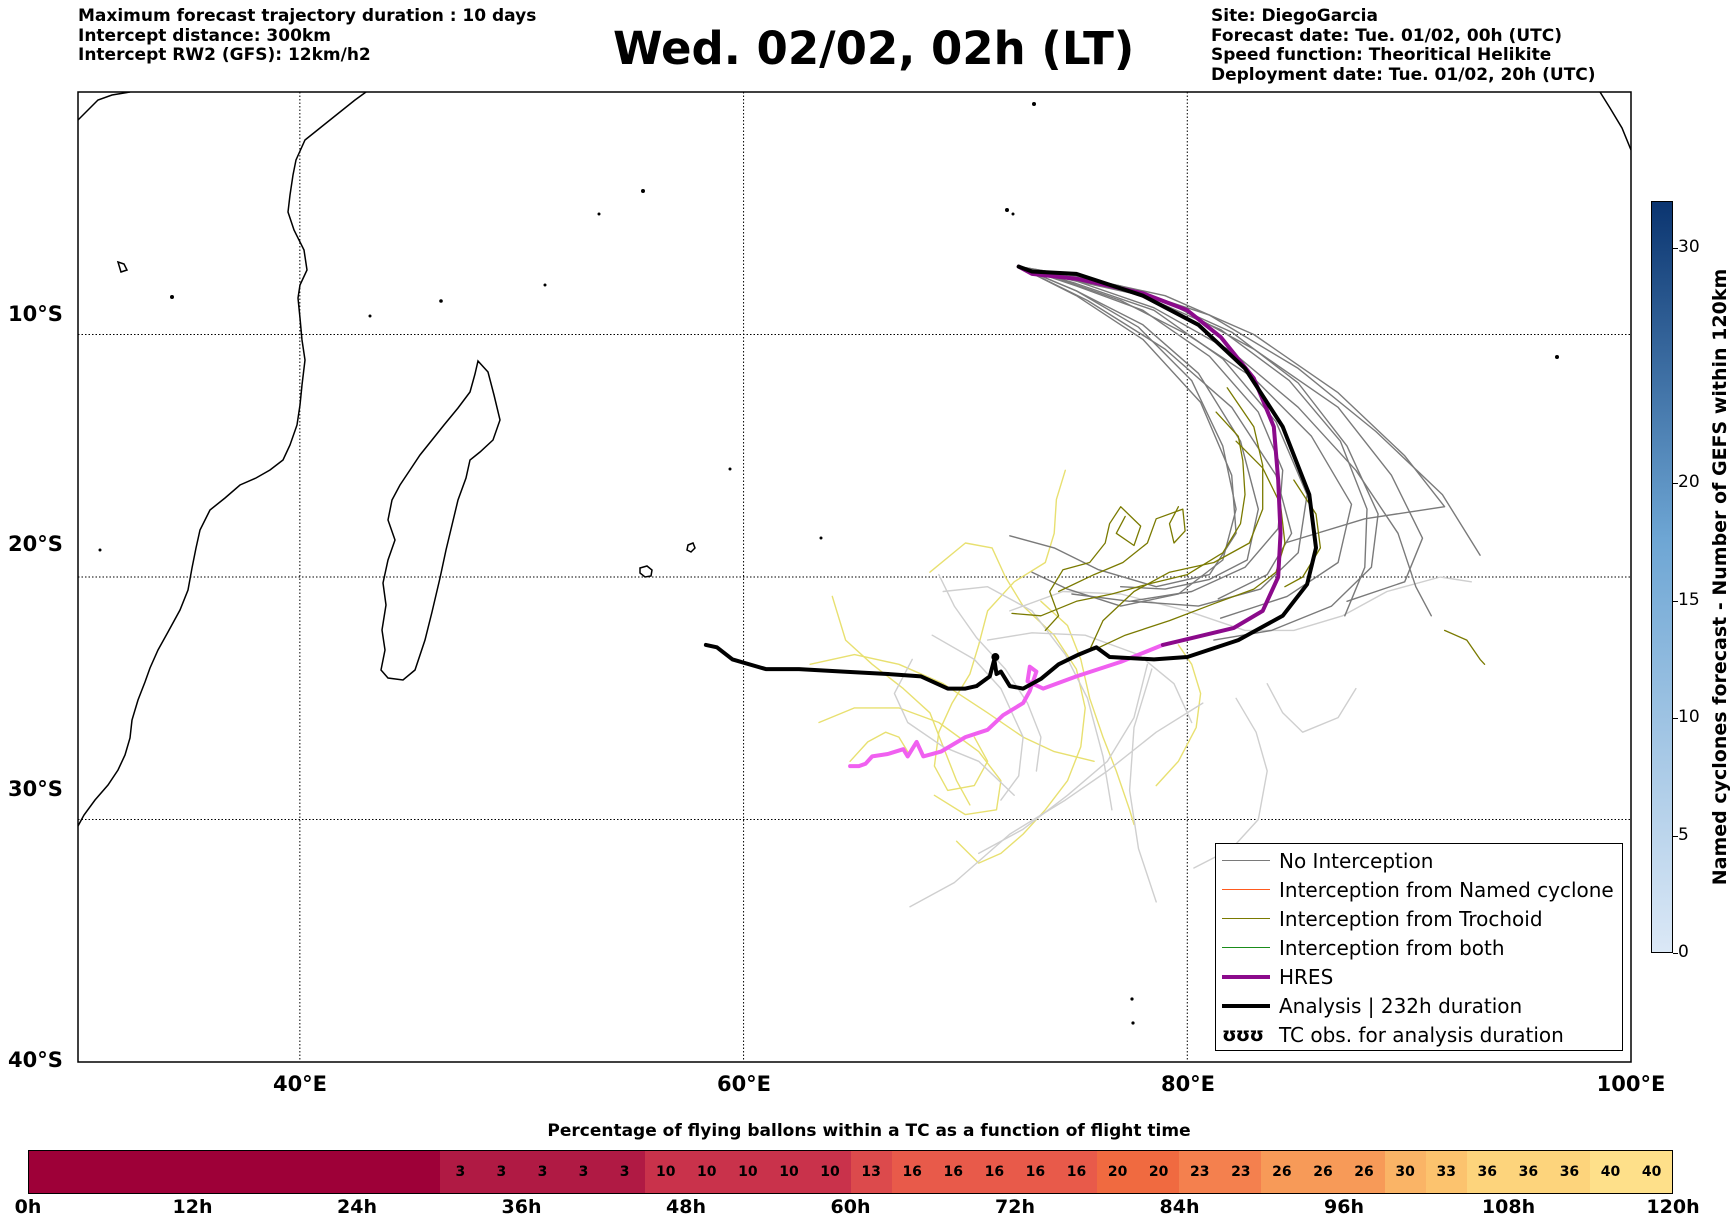 The height and width of the screenshot is (1223, 1734). I want to click on forecast-date-text: Forecast date: Tue. 01/02, 00h (UTC), so click(1386, 35).